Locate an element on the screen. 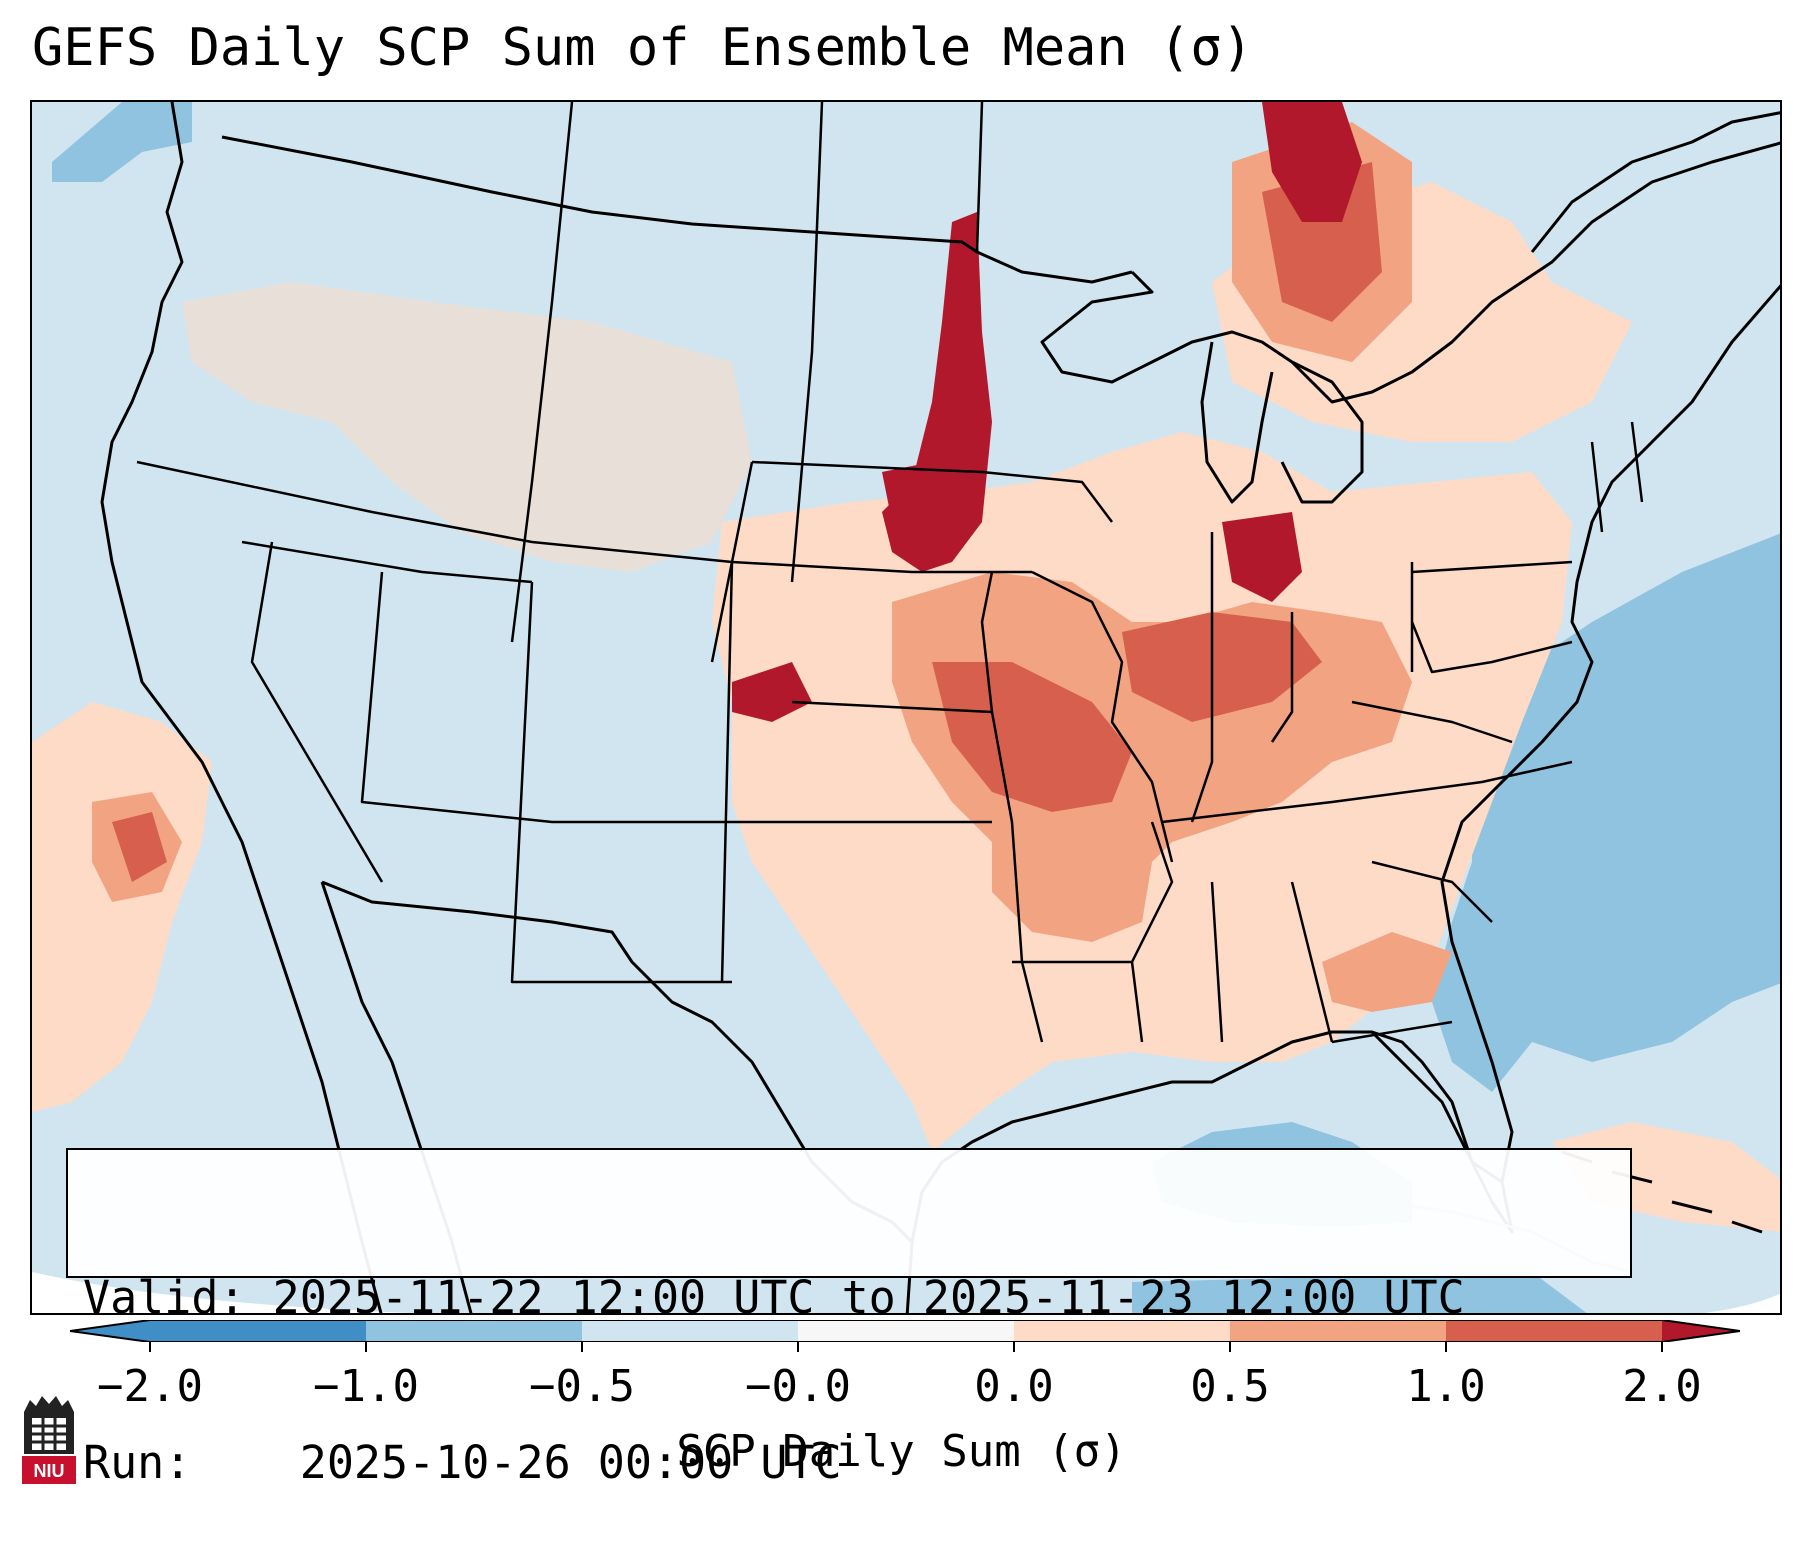  run-value: 2025-10-26 00:00 UTC is located at coordinates (570, 1462).